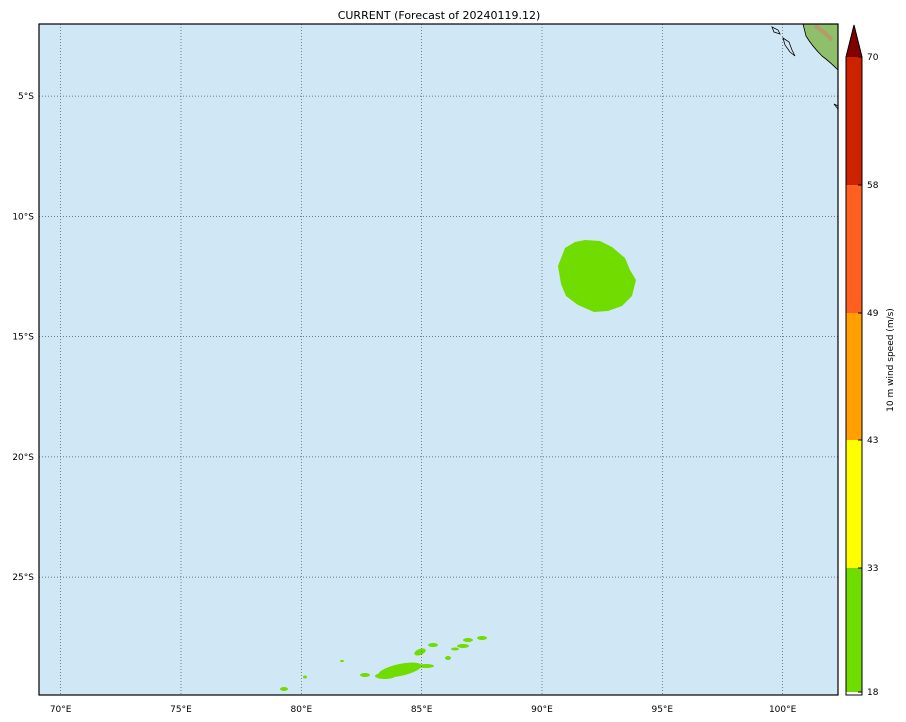  I want to click on colorbar-tick: 33, so click(872, 569).